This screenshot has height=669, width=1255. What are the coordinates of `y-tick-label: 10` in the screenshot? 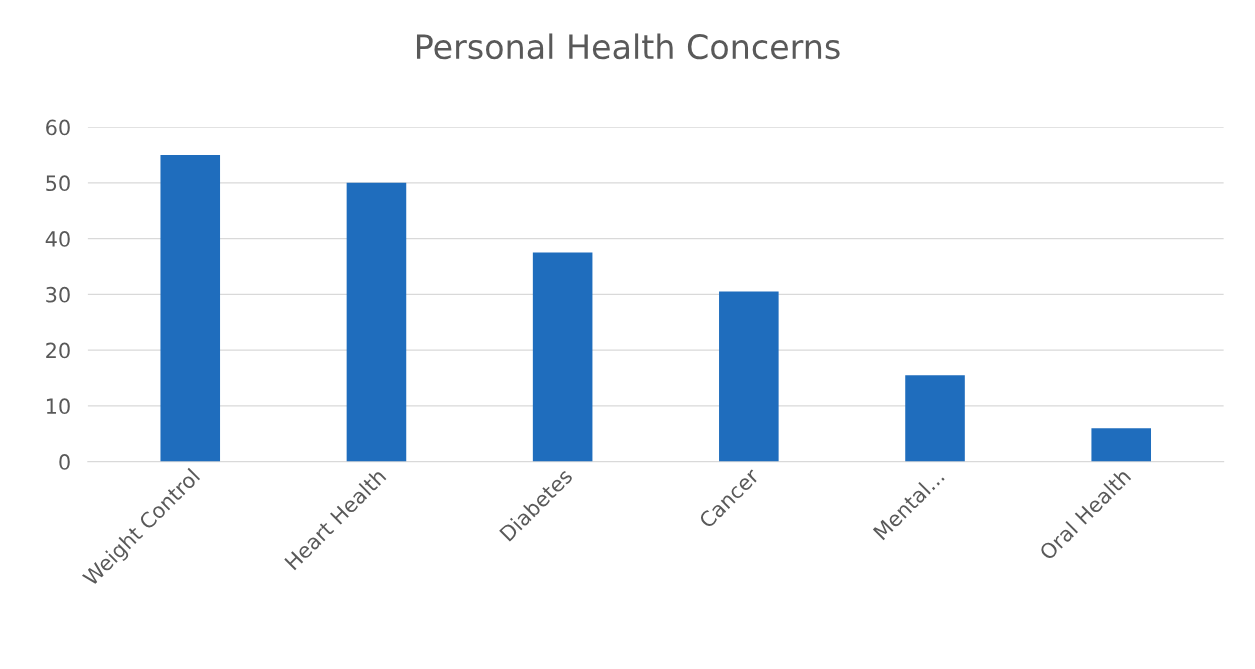 It's located at (58, 406).